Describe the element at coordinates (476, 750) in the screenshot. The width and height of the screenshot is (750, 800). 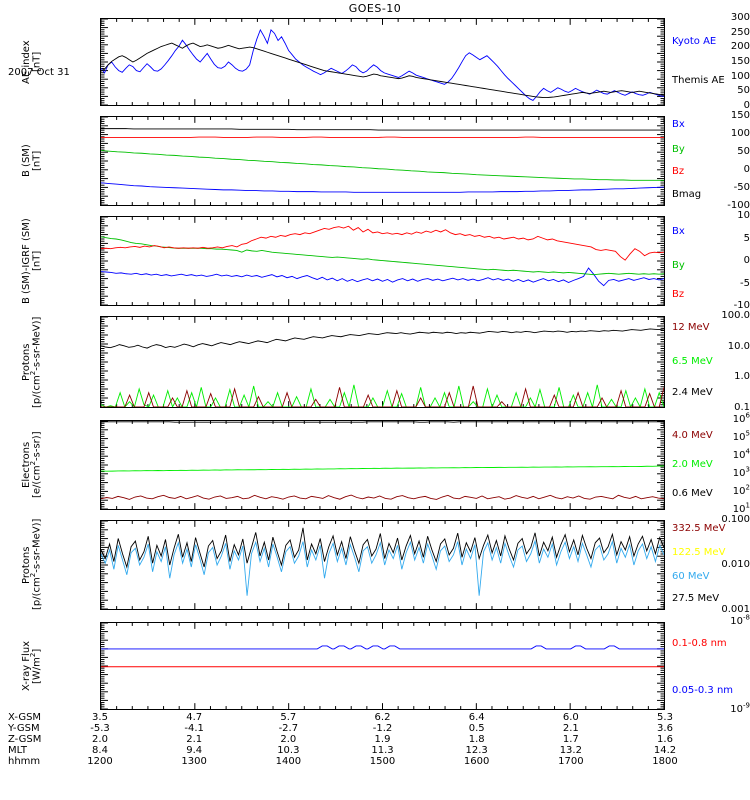
I see `x-axis-value: 12.3` at that location.